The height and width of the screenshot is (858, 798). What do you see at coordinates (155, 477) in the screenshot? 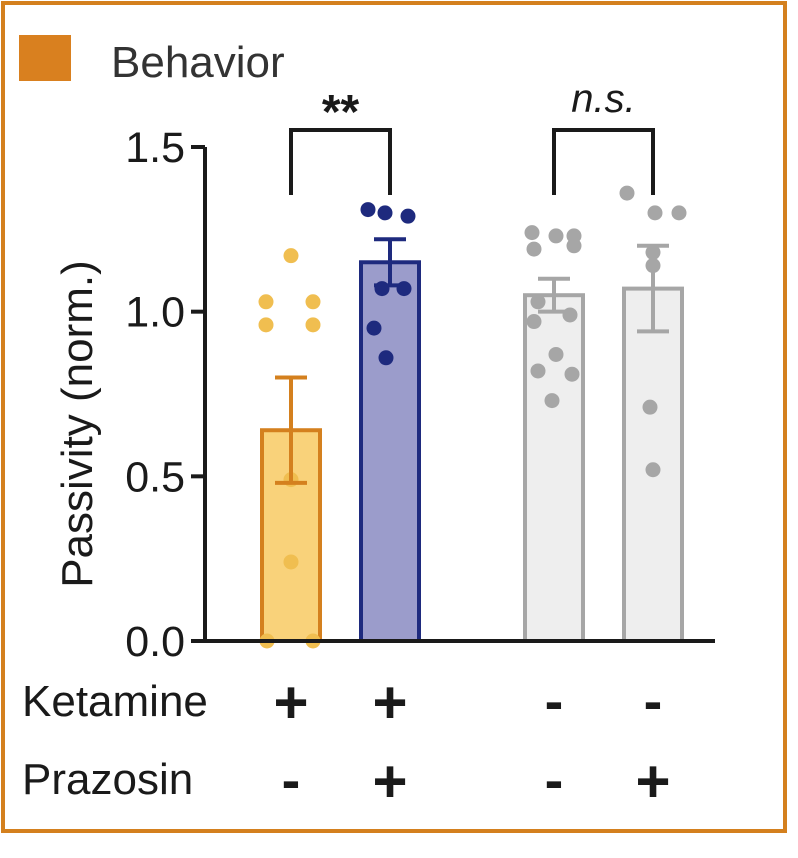
I see `y-tick-label: 0.5` at bounding box center [155, 477].